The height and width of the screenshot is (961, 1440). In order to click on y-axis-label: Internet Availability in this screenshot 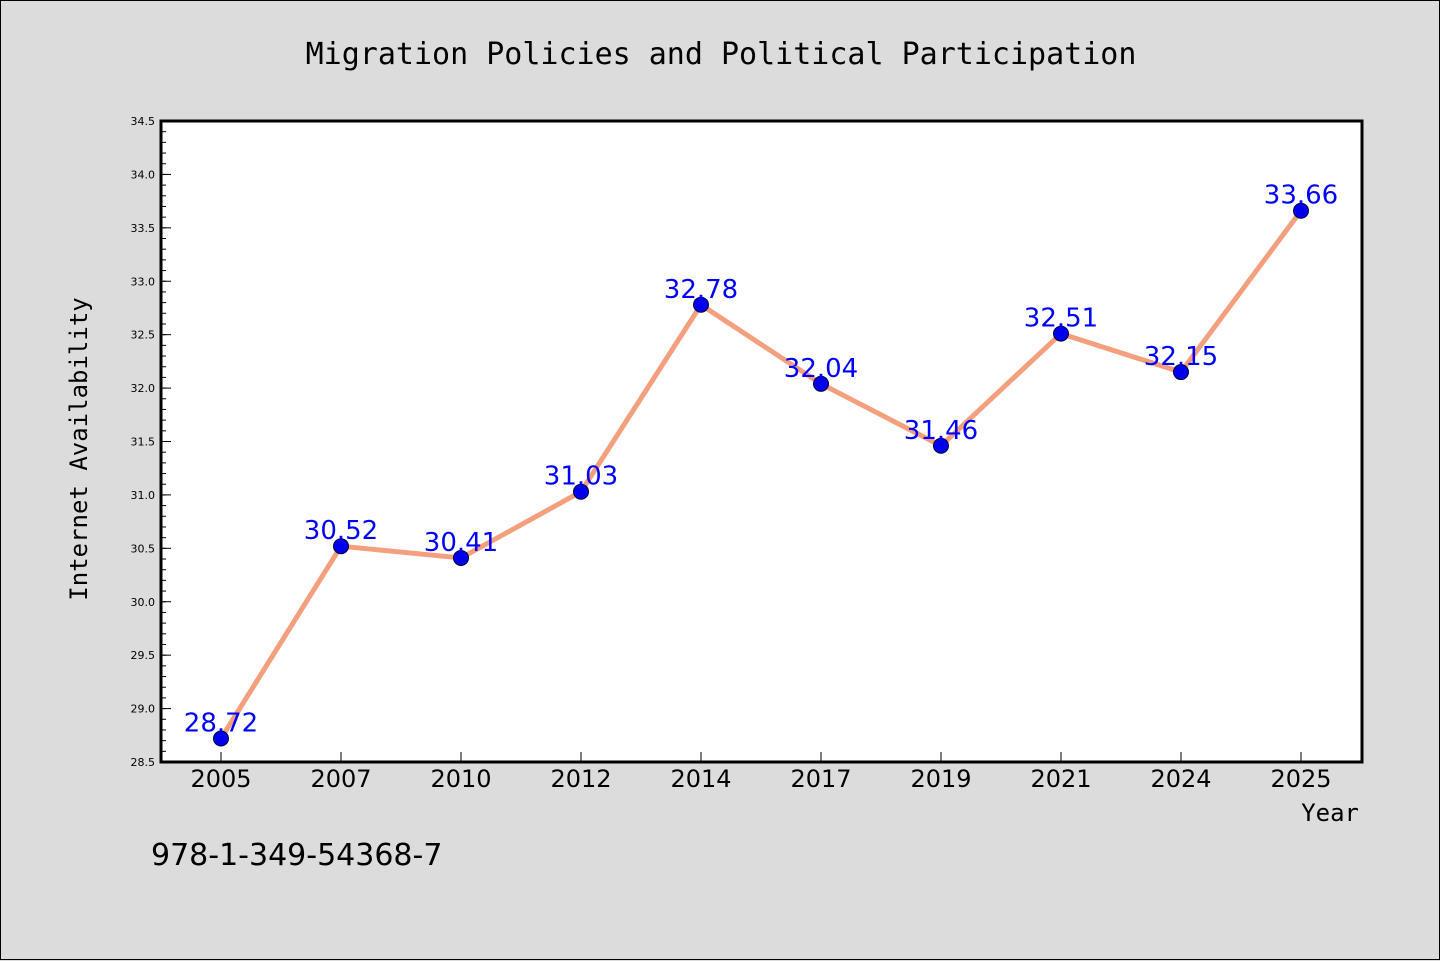, I will do `click(79, 448)`.